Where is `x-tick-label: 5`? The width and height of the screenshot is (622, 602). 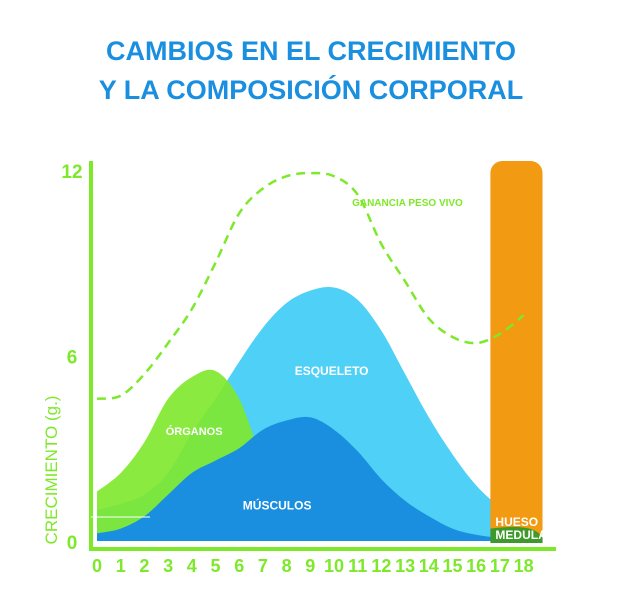 x-tick-label: 5 is located at coordinates (215, 566).